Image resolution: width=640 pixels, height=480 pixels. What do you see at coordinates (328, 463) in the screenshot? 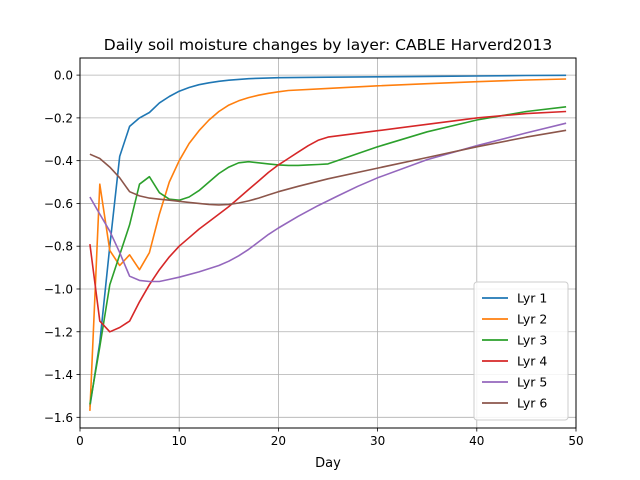
I see `x-axis-label: Day` at bounding box center [328, 463].